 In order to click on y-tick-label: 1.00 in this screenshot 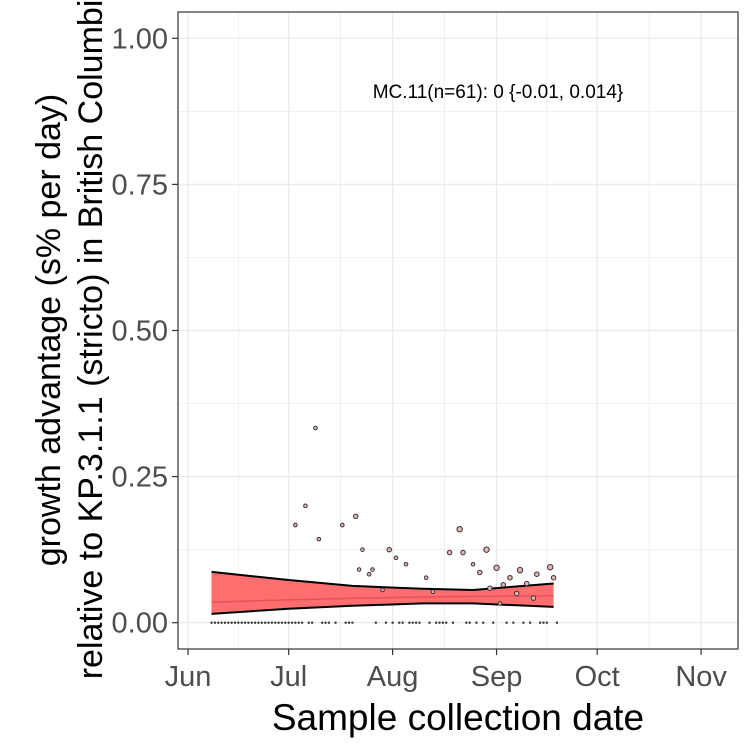, I will do `click(140, 39)`.